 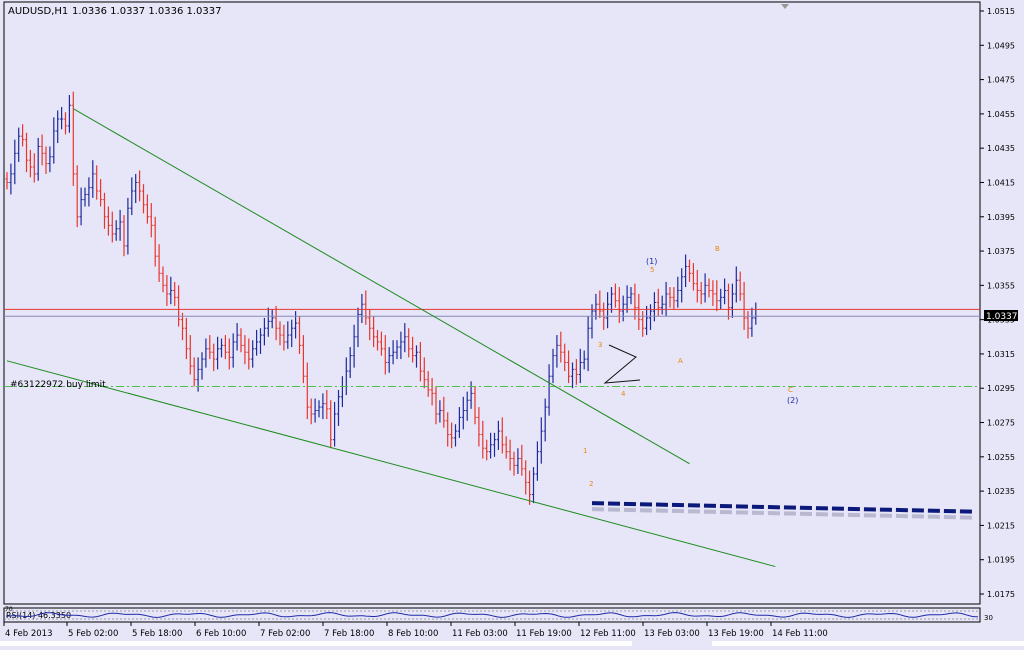 What do you see at coordinates (680, 361) in the screenshot?
I see `wave-label: A` at bounding box center [680, 361].